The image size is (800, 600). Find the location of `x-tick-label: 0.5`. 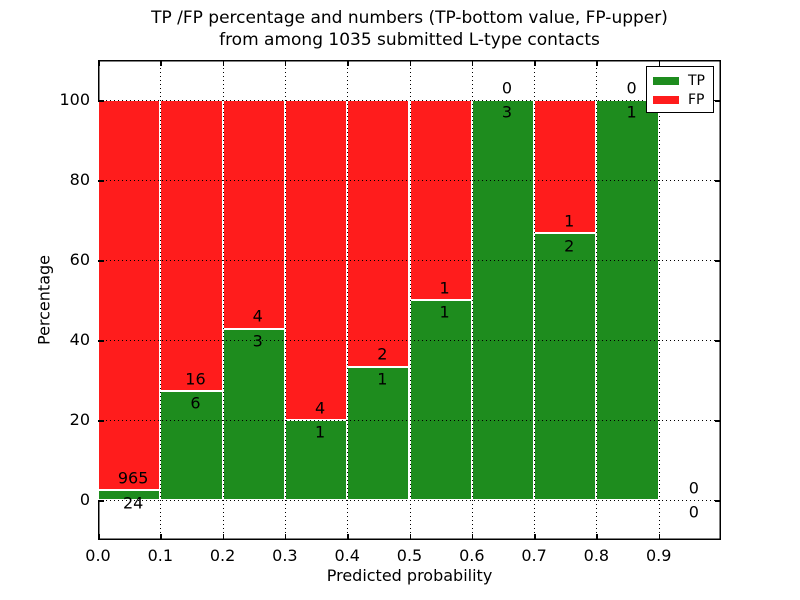

x-tick-label: 0.5 is located at coordinates (409, 555).